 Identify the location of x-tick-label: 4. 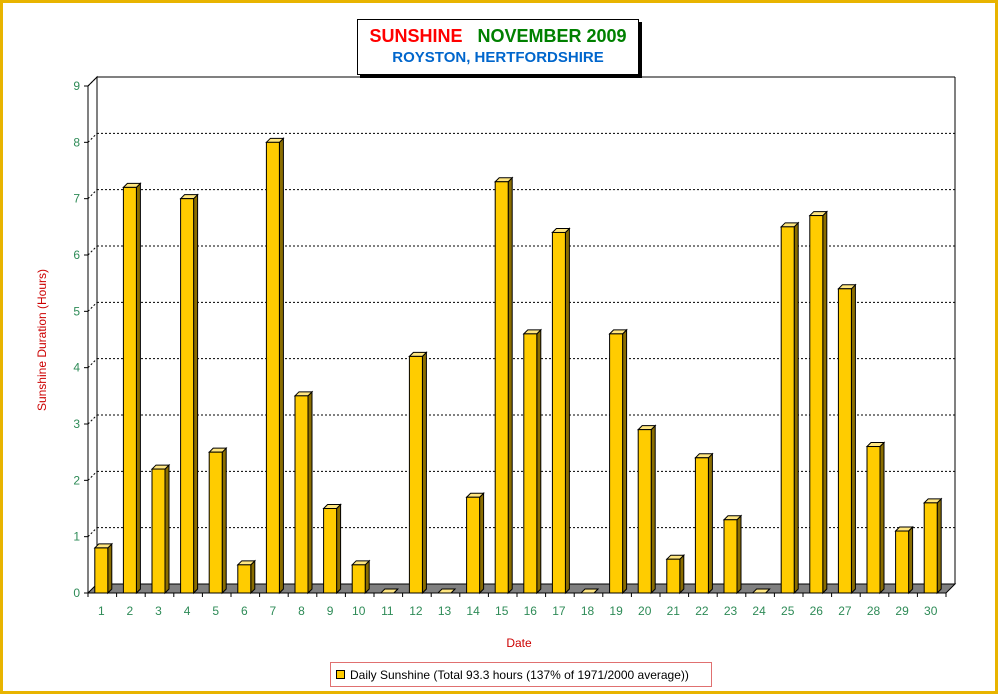
(187, 611).